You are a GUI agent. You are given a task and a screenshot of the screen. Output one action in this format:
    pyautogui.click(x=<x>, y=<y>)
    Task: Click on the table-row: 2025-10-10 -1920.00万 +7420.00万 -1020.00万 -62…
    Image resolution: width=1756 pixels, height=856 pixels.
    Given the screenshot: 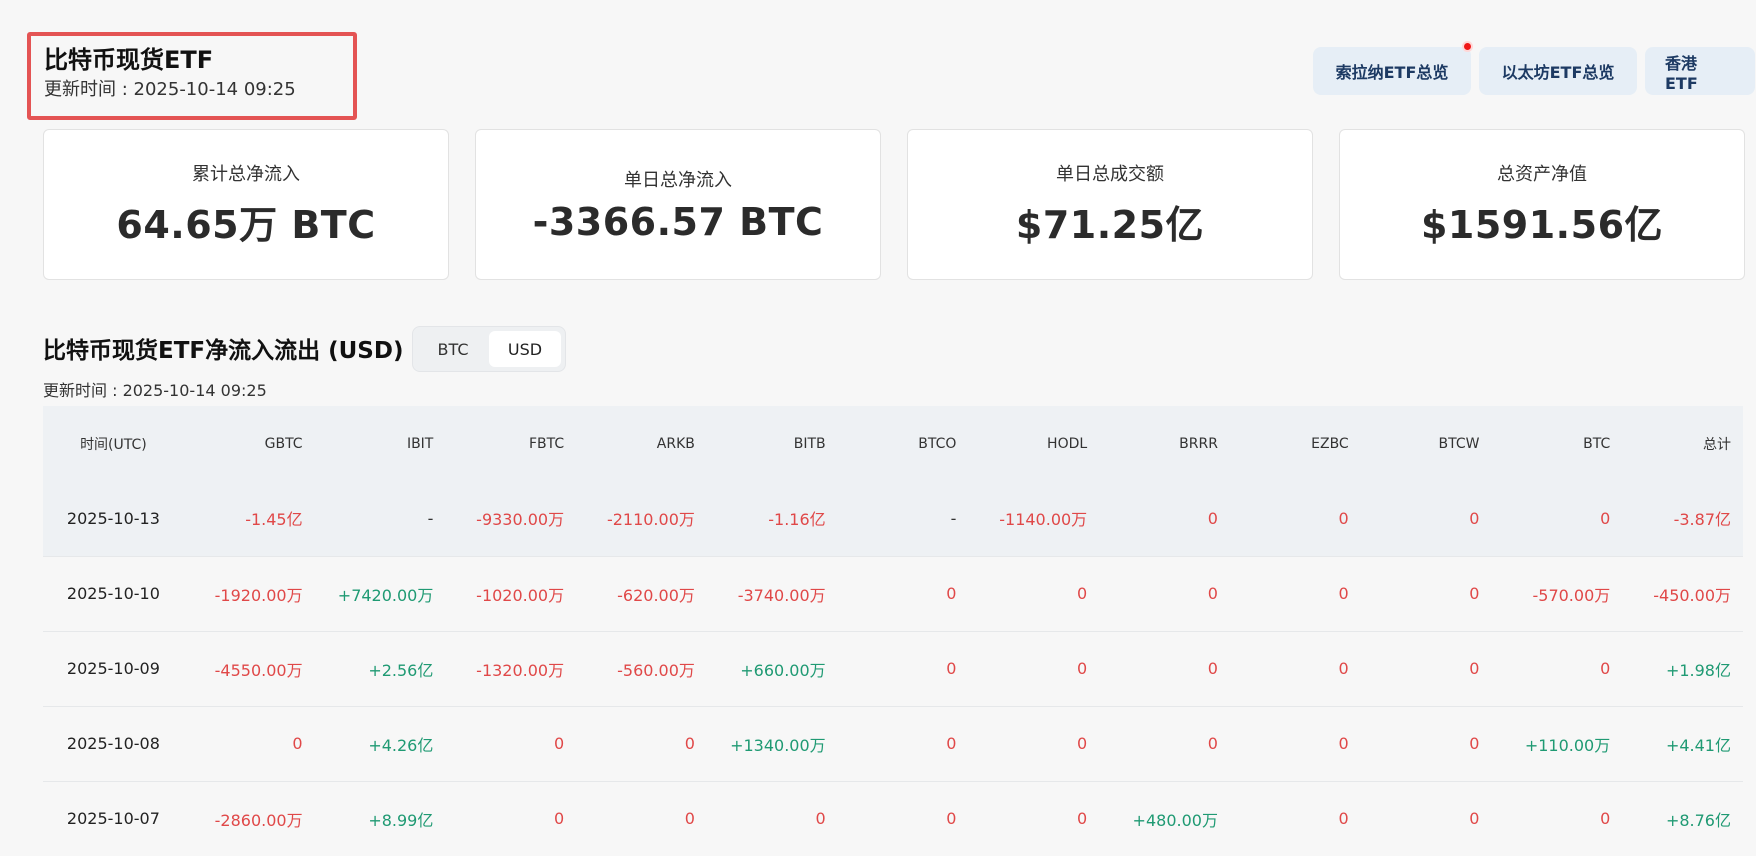 What is the action you would take?
    pyautogui.click(x=893, y=594)
    